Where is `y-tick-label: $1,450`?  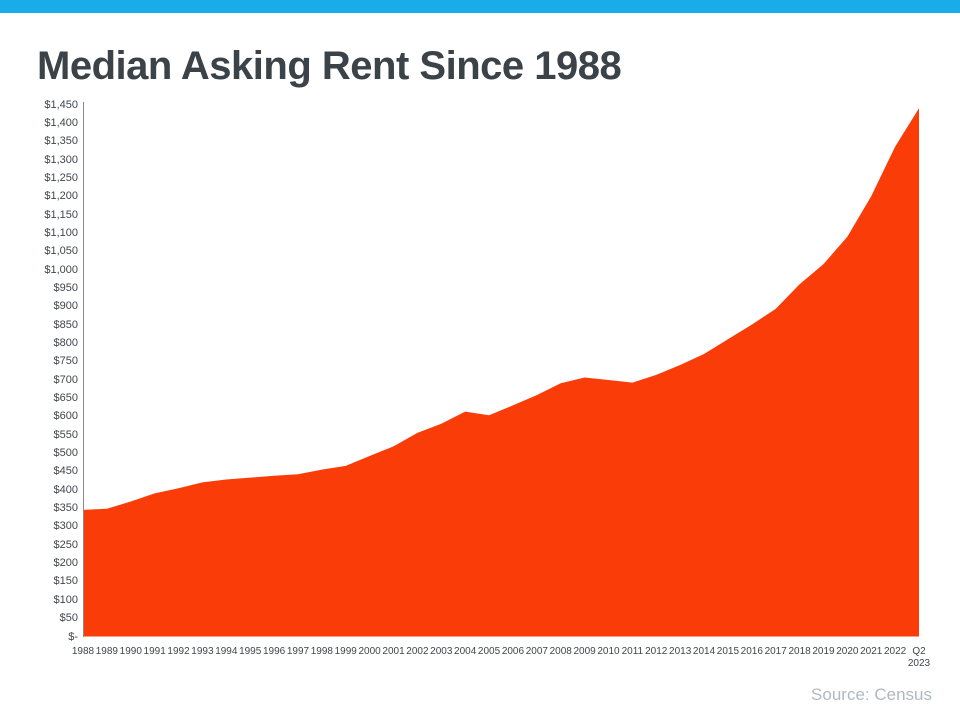
y-tick-label: $1,450 is located at coordinates (61, 104).